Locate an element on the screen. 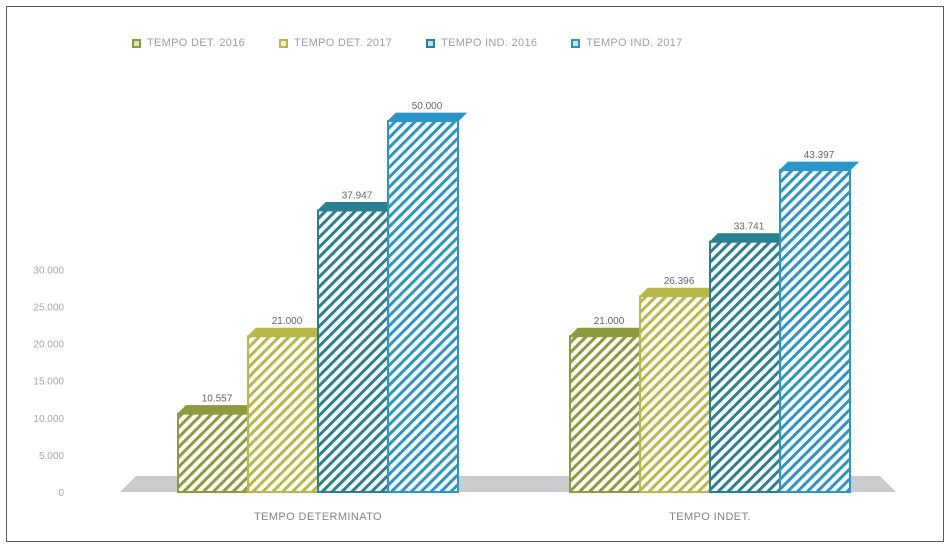 The height and width of the screenshot is (552, 952). x-category-label: TEMPO DETERMINATO is located at coordinates (318, 517).